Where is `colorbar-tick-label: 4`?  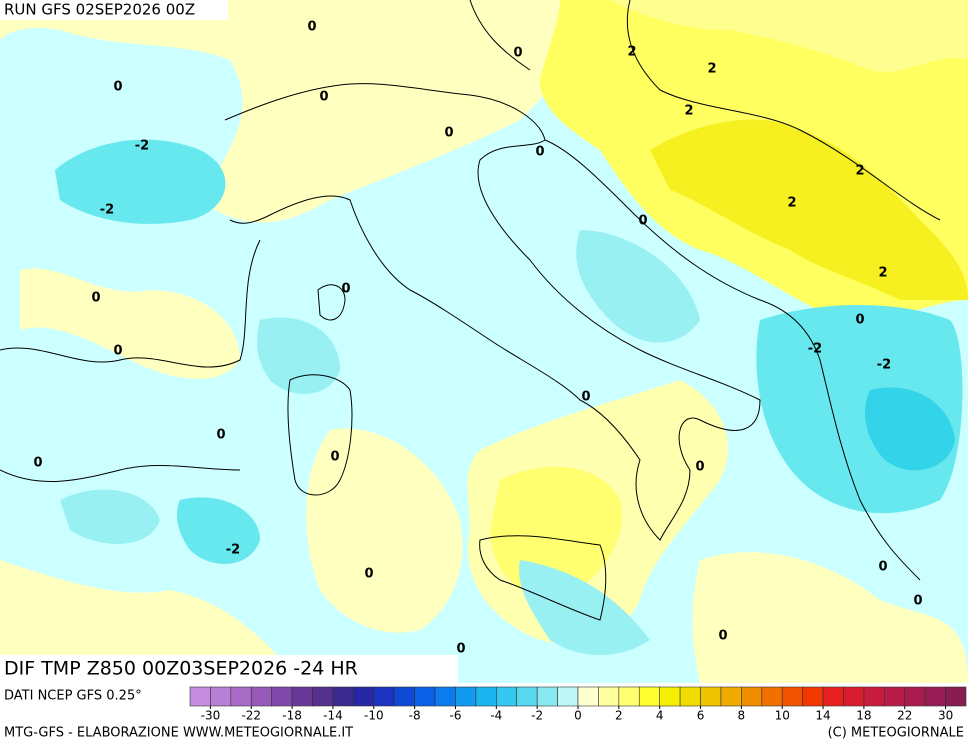
colorbar-tick-label: 4 is located at coordinates (660, 716).